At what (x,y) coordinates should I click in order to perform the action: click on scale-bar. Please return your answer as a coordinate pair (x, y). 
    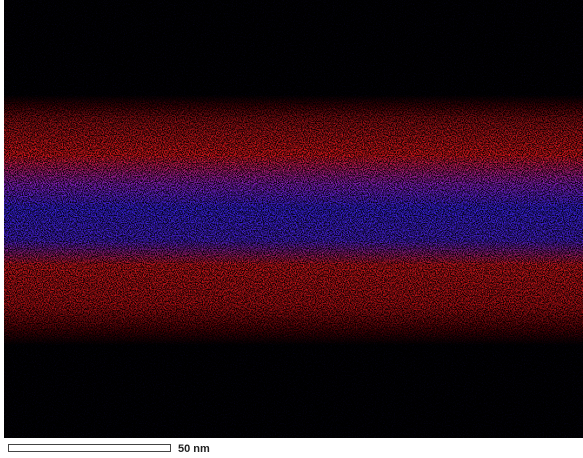
    Looking at the image, I should click on (89, 448).